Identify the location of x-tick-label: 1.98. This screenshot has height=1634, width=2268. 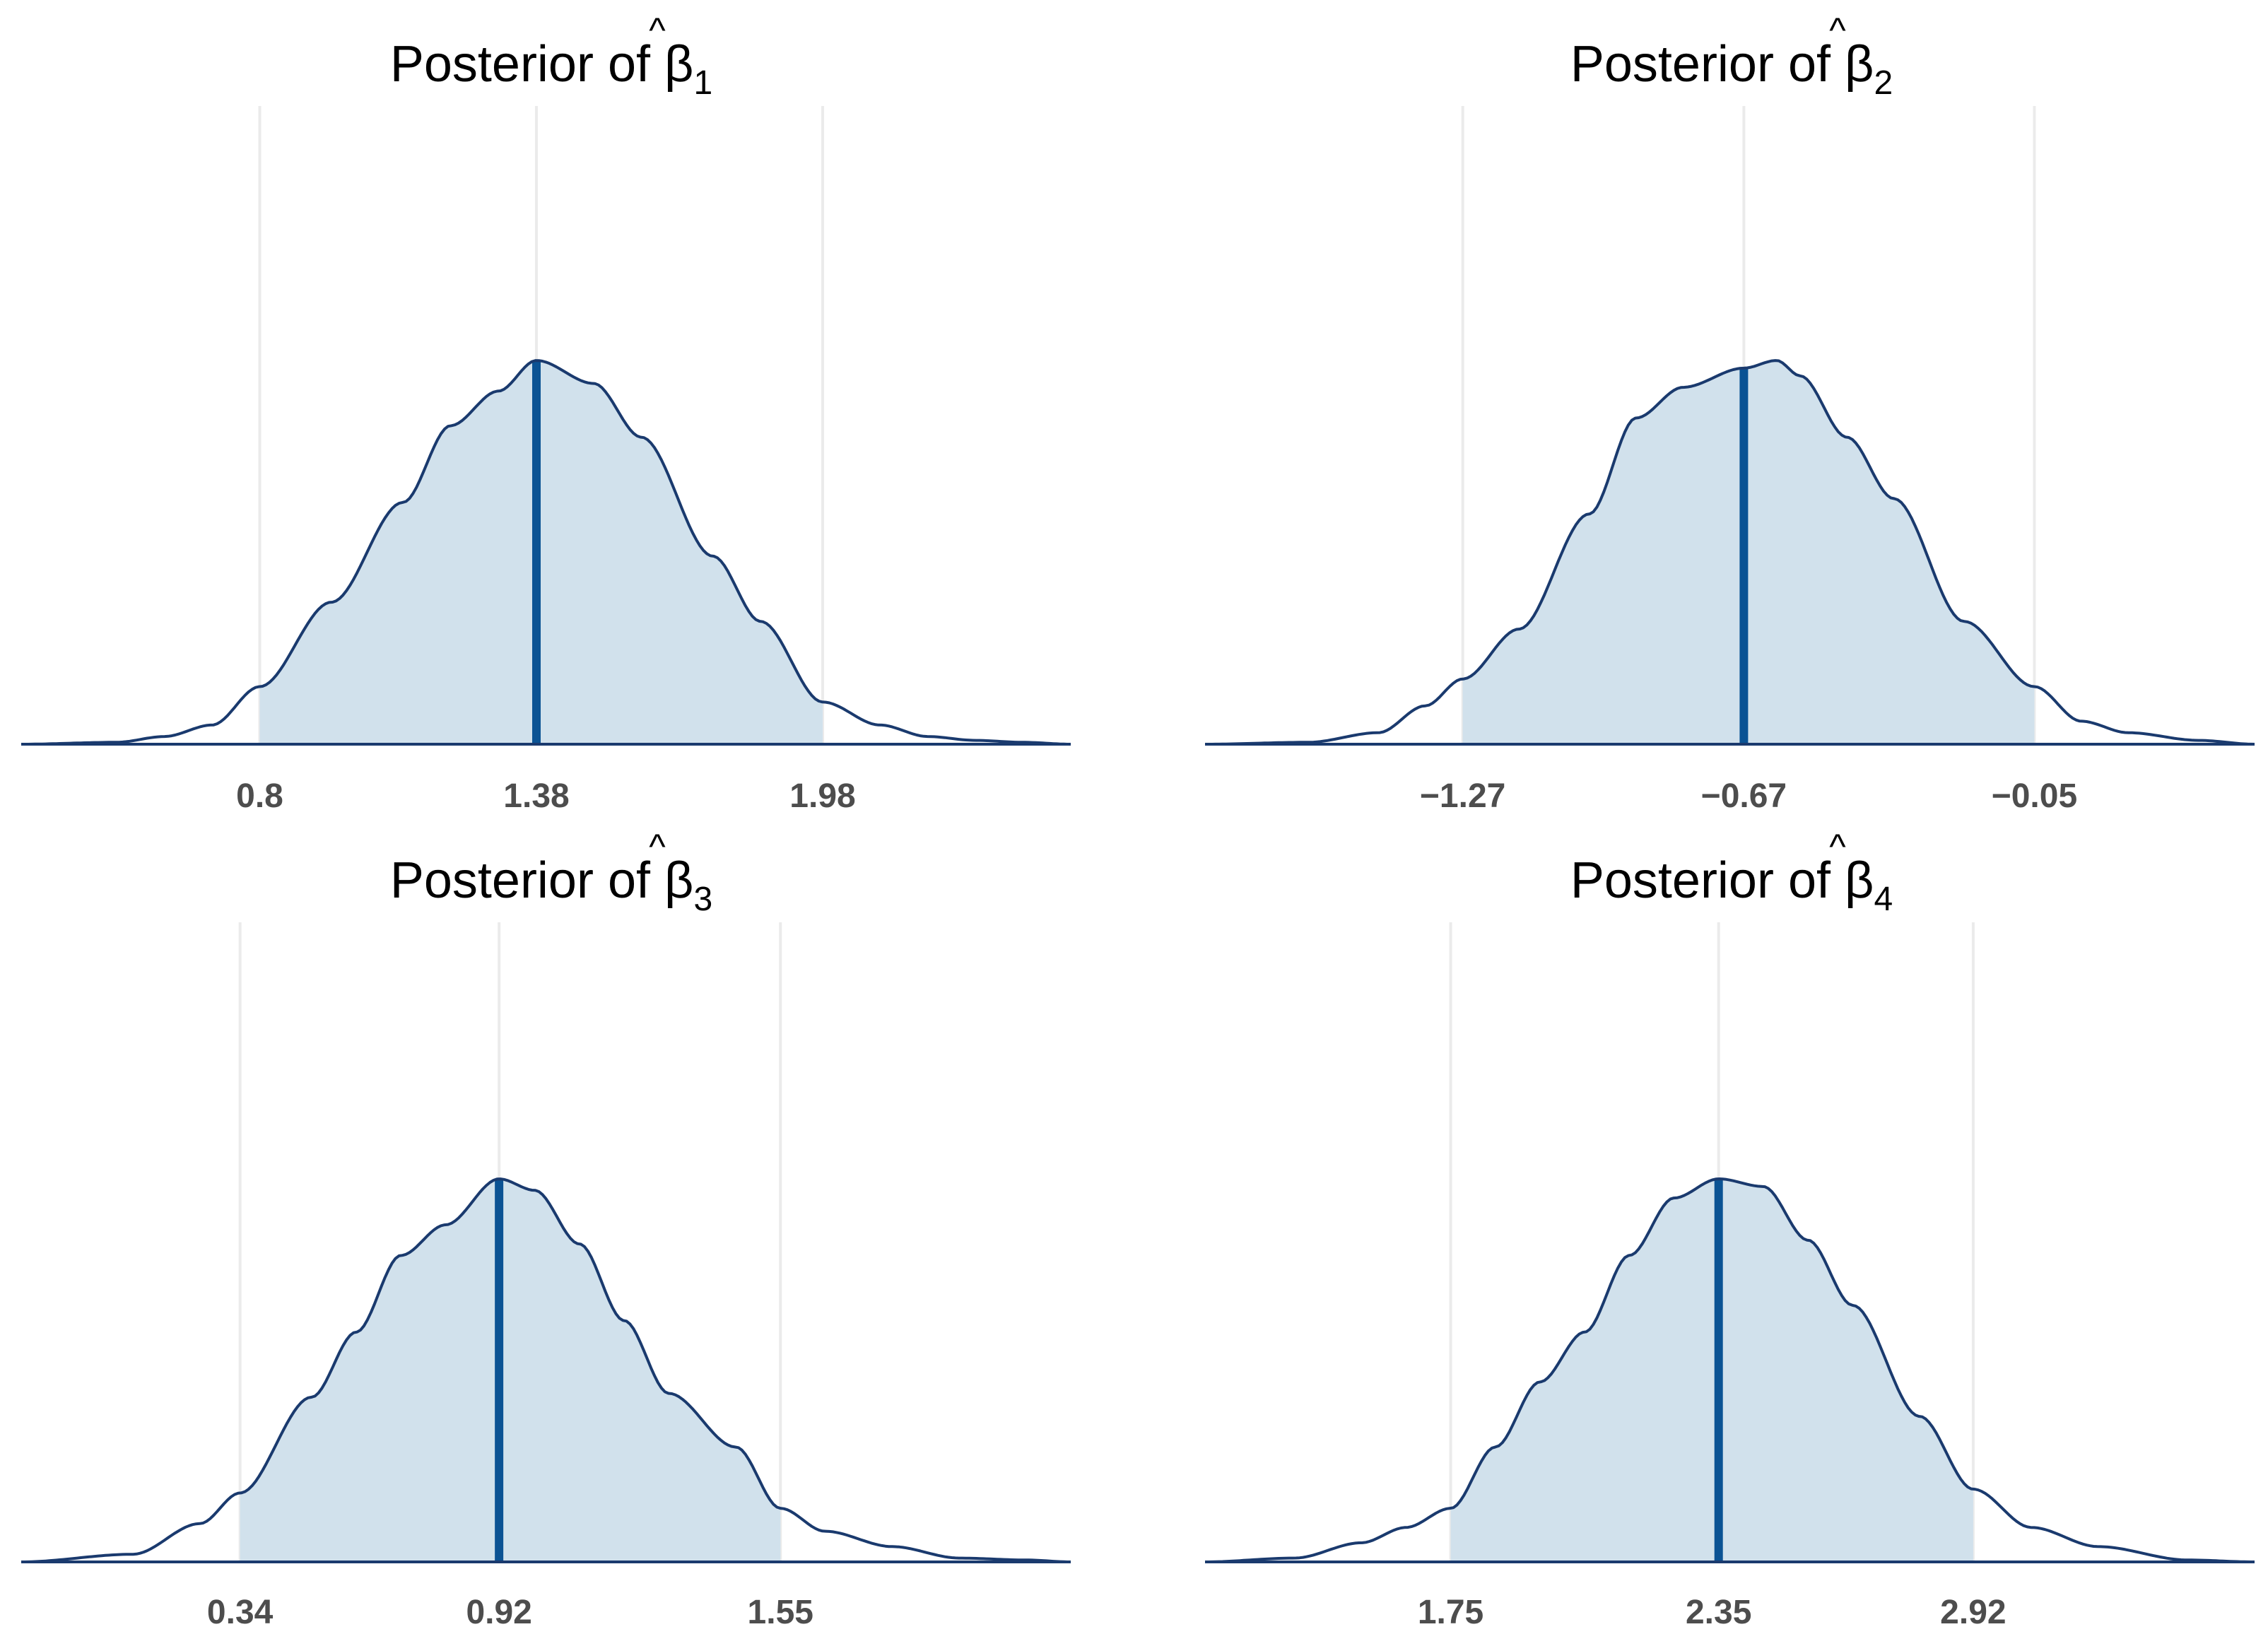
(822, 796).